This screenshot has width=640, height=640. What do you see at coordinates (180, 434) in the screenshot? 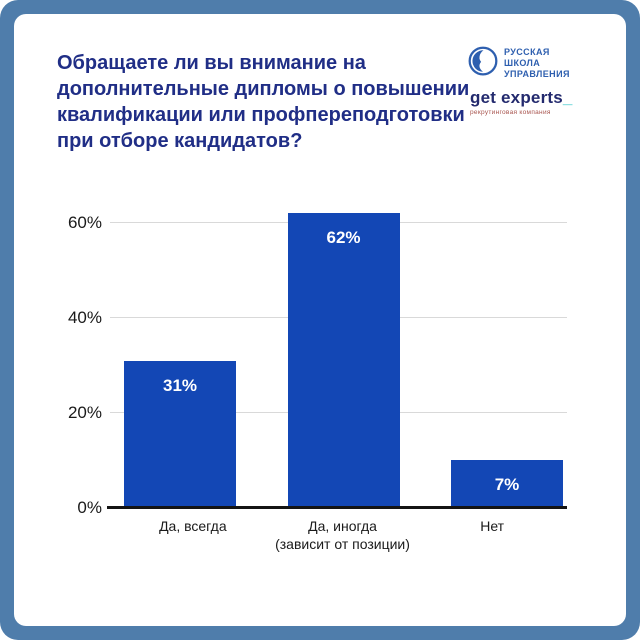
I see `bar-1: 31%` at bounding box center [180, 434].